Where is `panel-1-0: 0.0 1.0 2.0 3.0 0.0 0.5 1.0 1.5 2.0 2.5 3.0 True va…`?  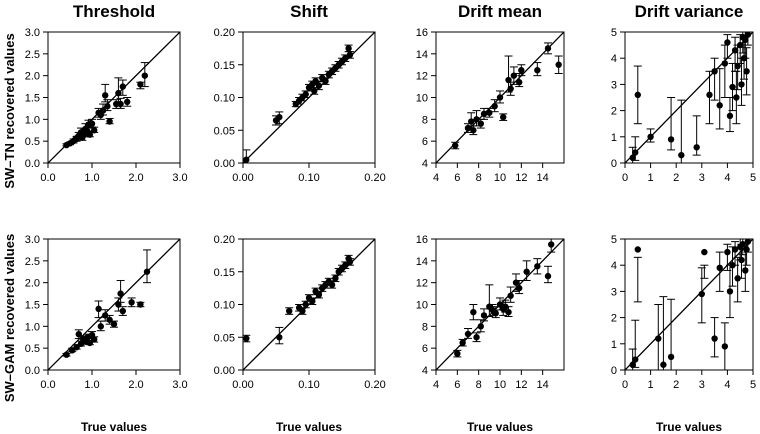 panel-1-0: 0.0 1.0 2.0 3.0 0.0 0.5 1.0 1.5 2.0 2.5 3.0 True va… is located at coordinates (106, 334).